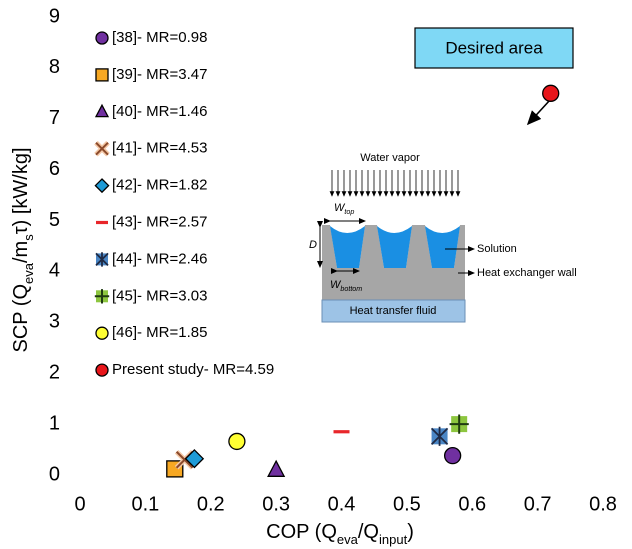 This screenshot has height=549, width=632. What do you see at coordinates (28, 273) in the screenshot?
I see `y-axis-label-part: eva` at bounding box center [28, 273].